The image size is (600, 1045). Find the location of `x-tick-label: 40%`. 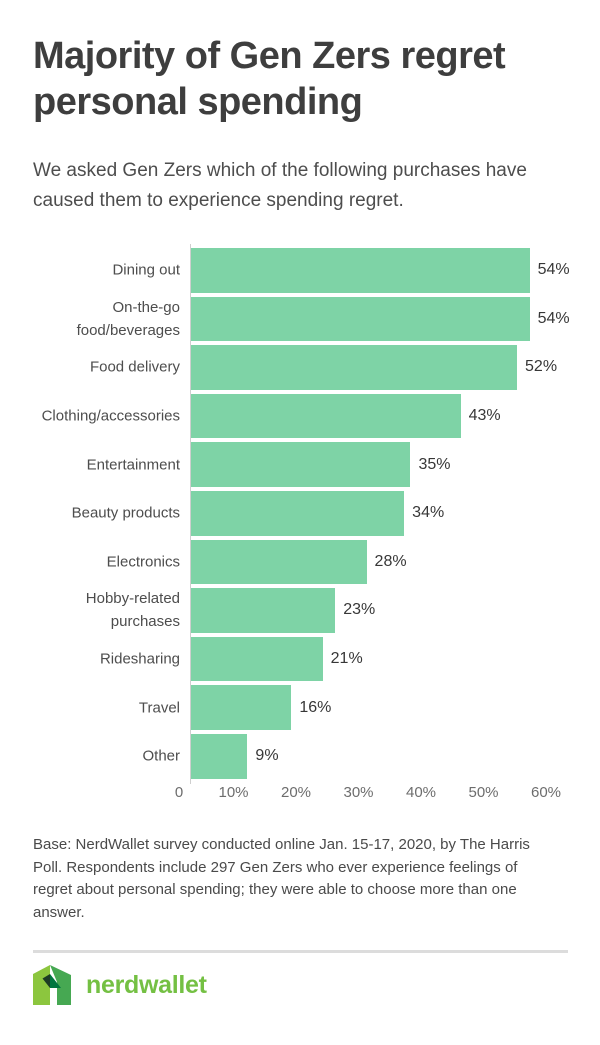

x-tick-label: 40% is located at coordinates (421, 792).